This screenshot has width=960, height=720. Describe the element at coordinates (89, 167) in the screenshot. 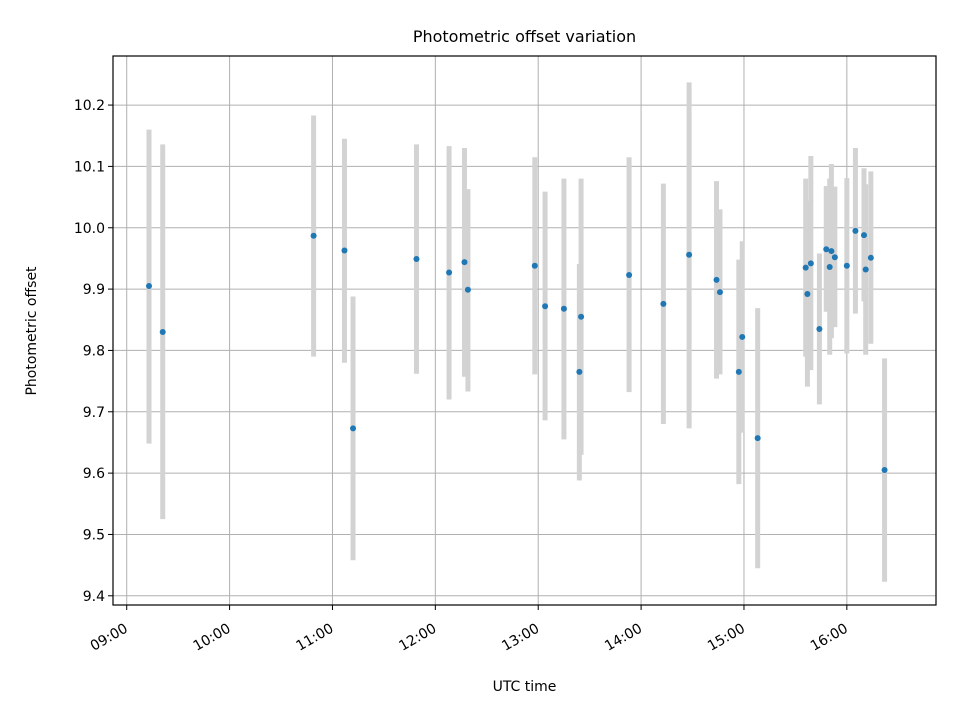

I see `y-tick-label: 10.1` at that location.